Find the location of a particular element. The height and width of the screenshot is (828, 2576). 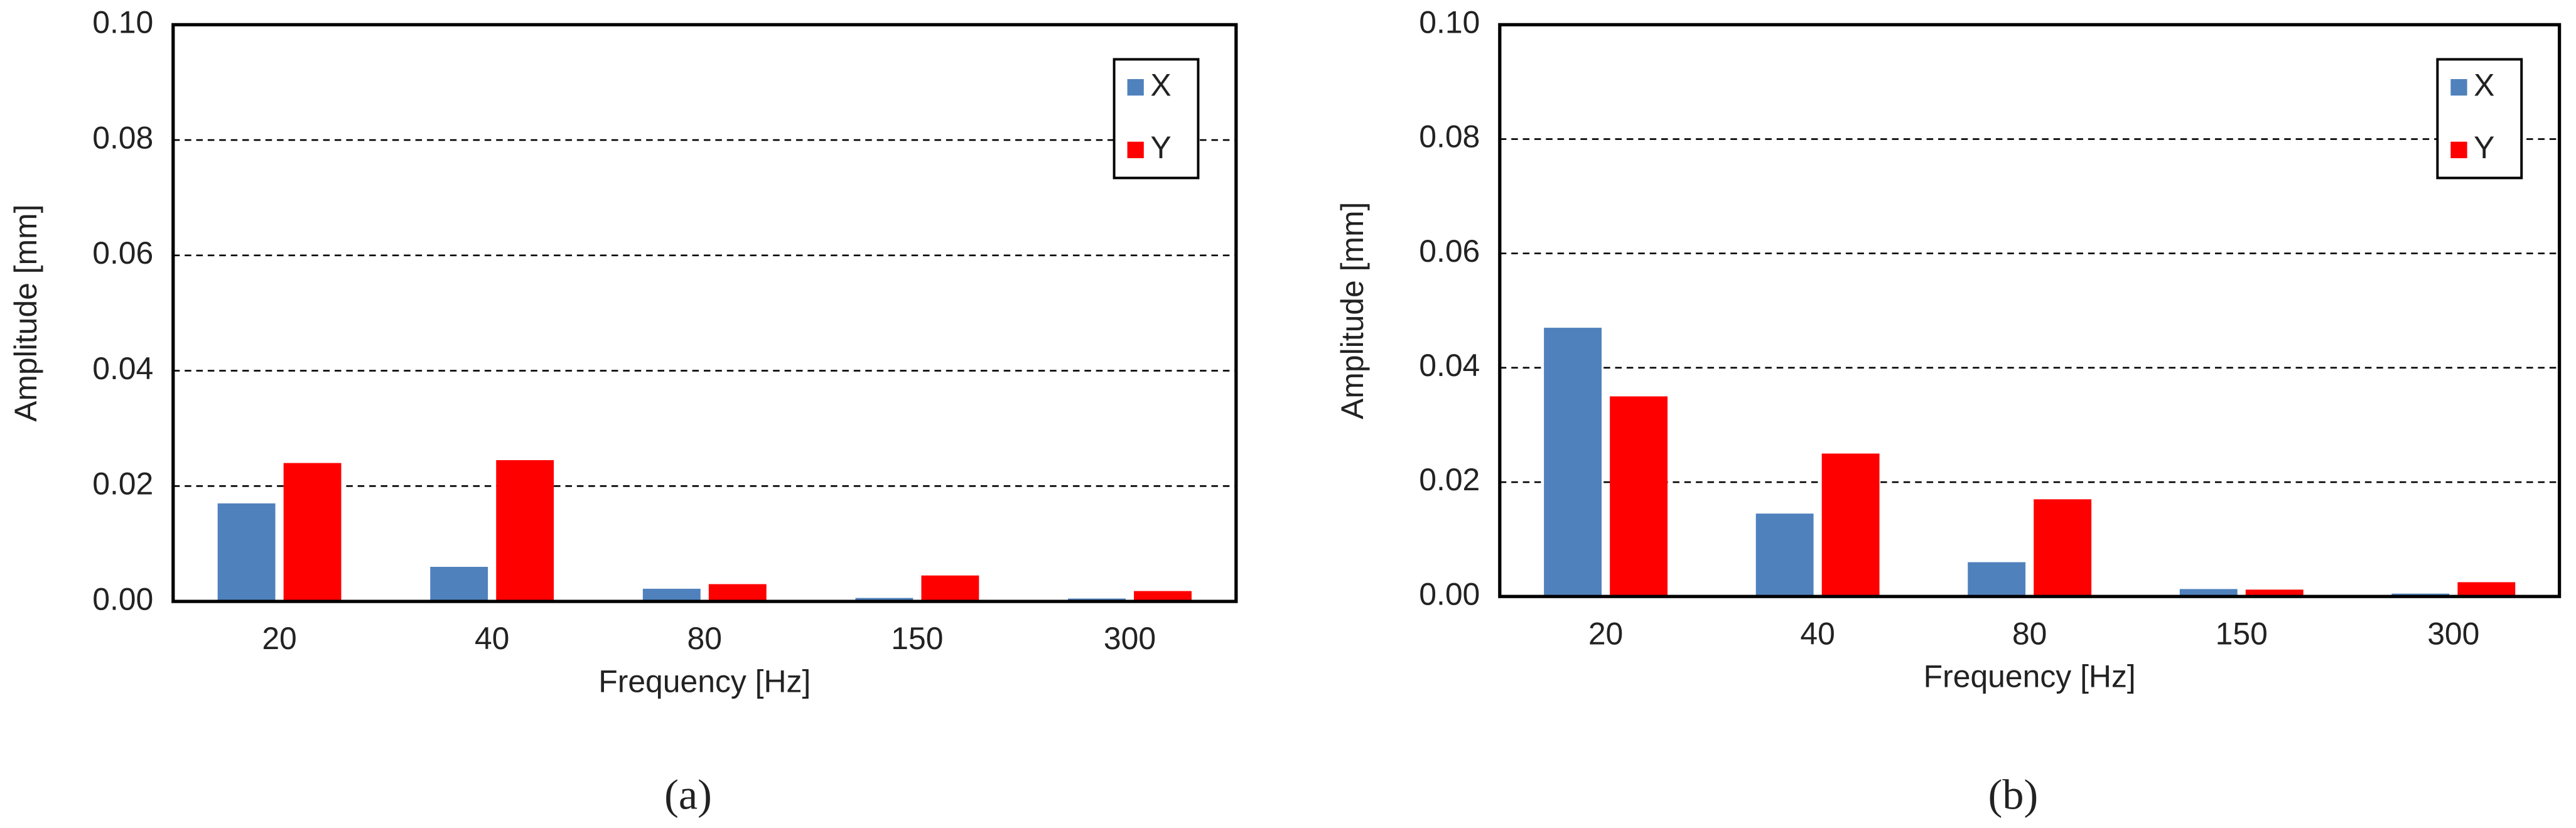

legend-box is located at coordinates (2479, 119).